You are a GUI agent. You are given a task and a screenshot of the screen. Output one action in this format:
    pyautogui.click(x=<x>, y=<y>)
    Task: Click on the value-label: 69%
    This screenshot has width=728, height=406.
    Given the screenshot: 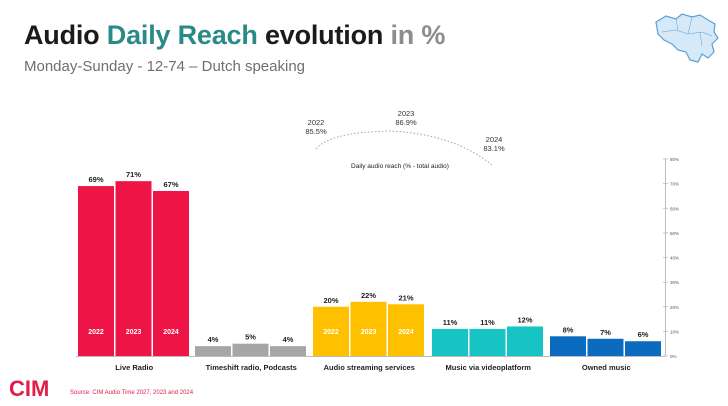 What is the action you would take?
    pyautogui.click(x=95, y=179)
    